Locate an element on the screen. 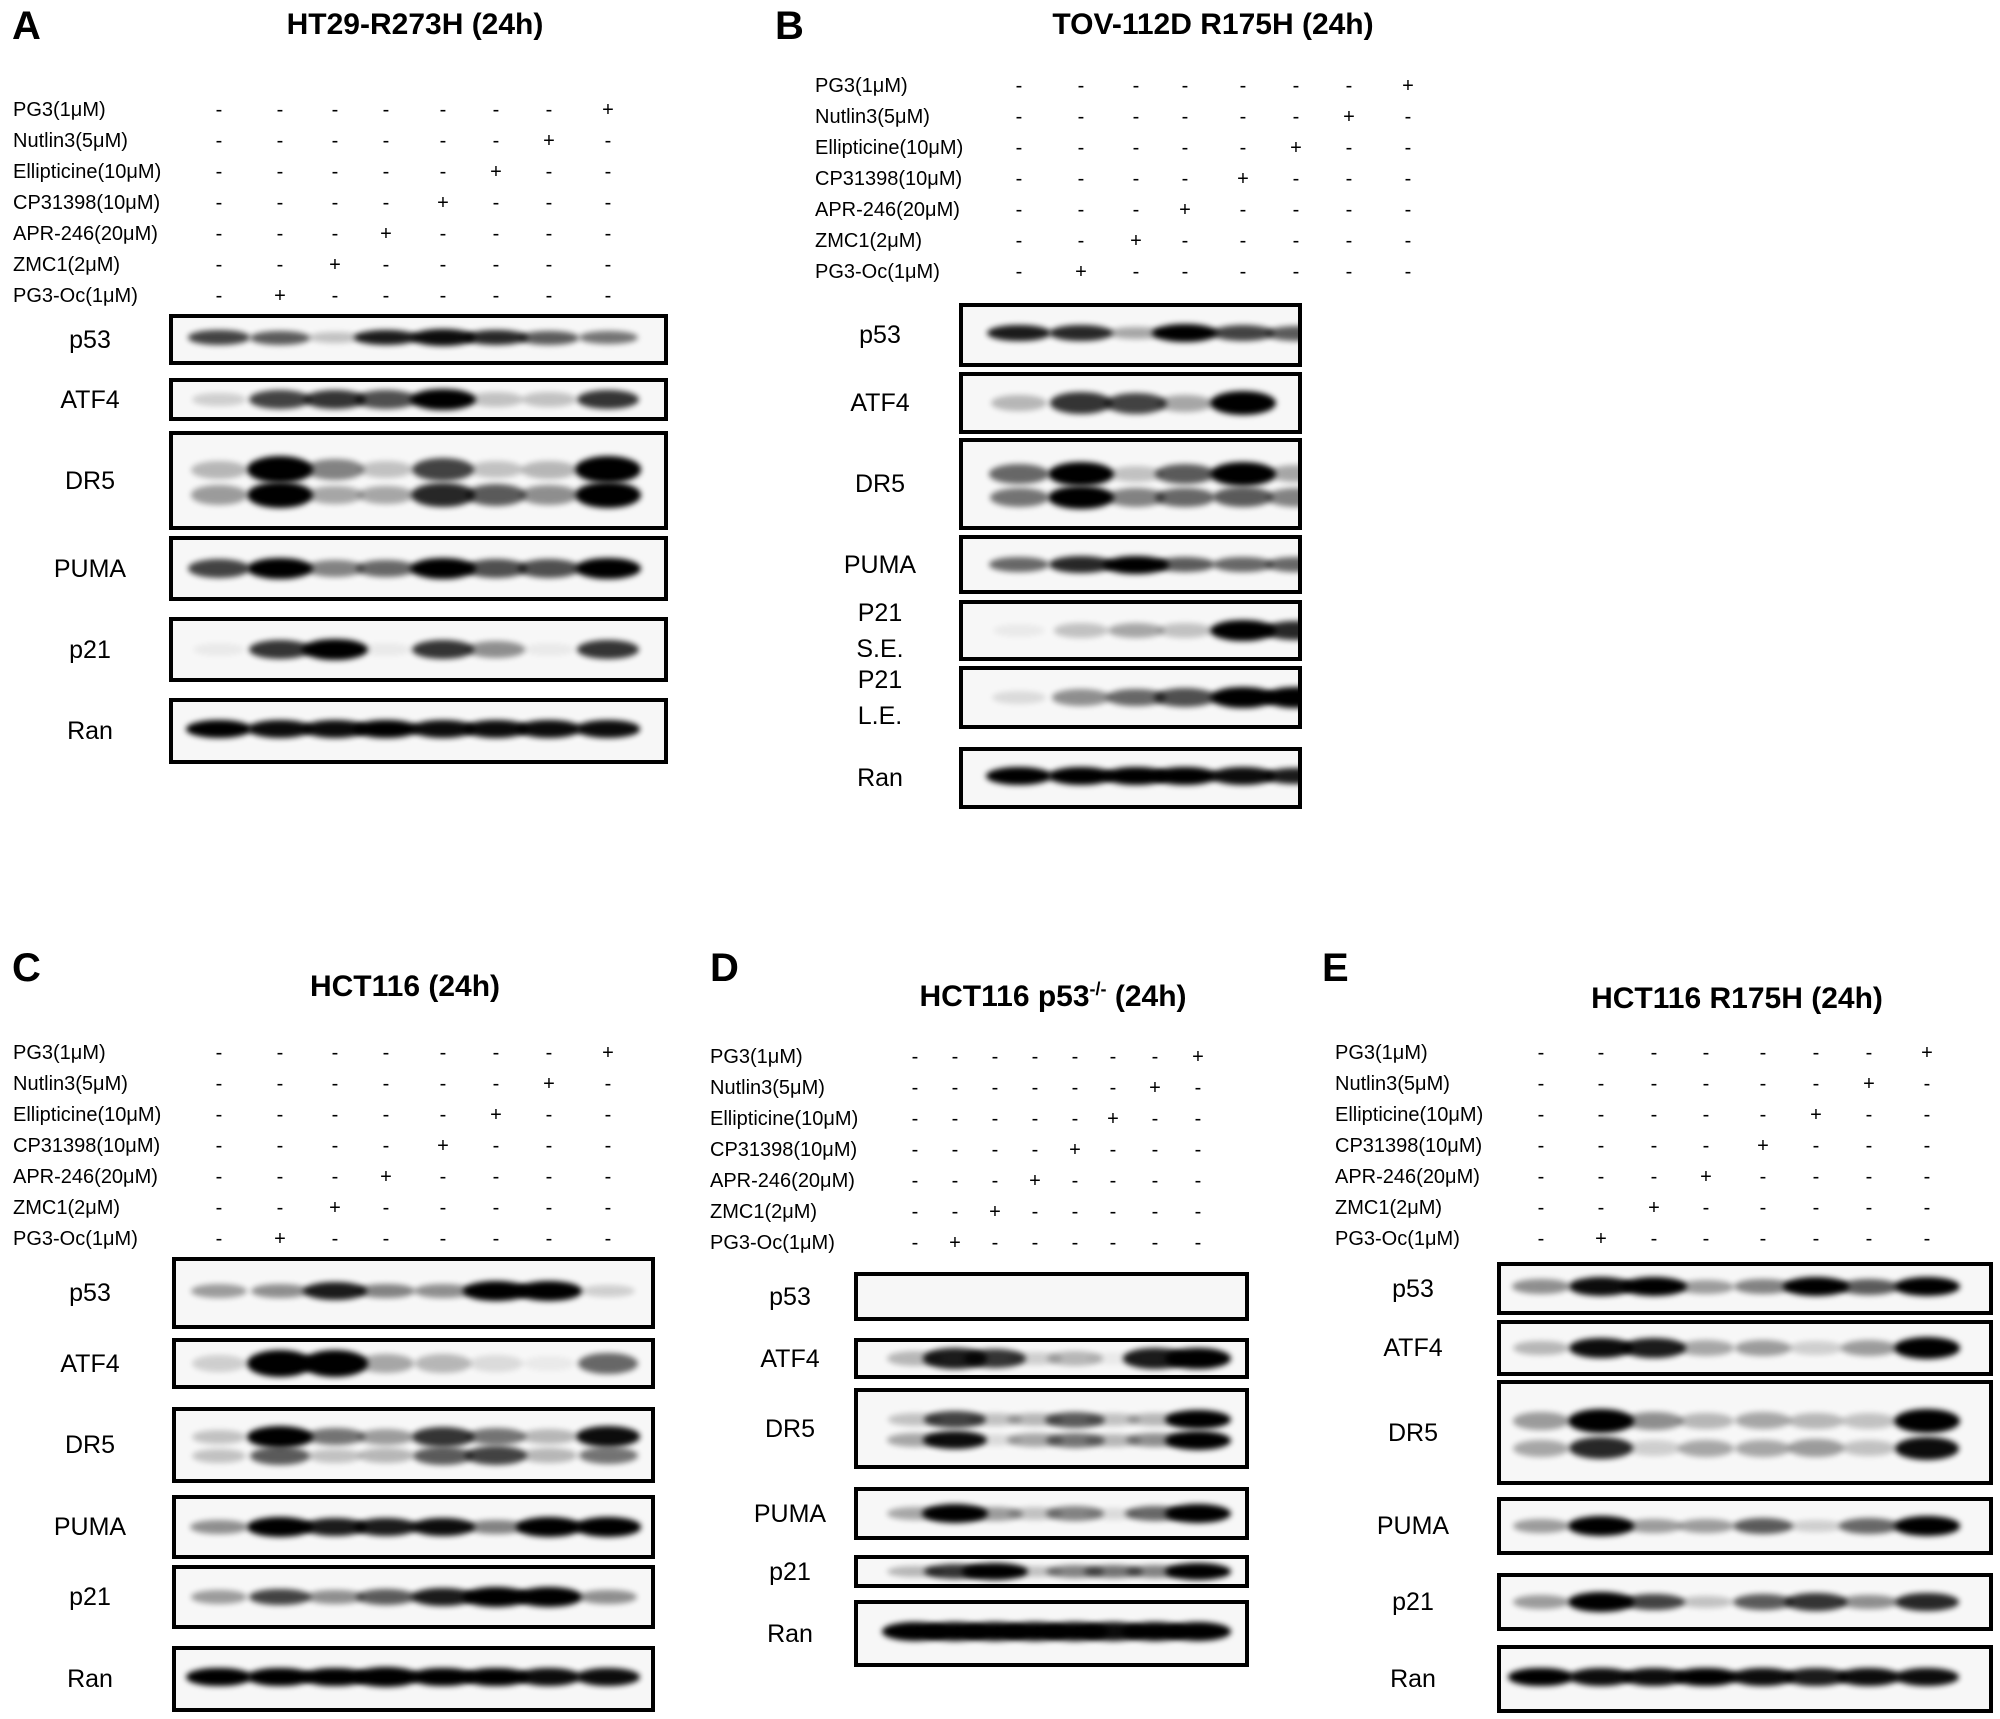  treatment-label: PG3(1μM) is located at coordinates (59, 110).